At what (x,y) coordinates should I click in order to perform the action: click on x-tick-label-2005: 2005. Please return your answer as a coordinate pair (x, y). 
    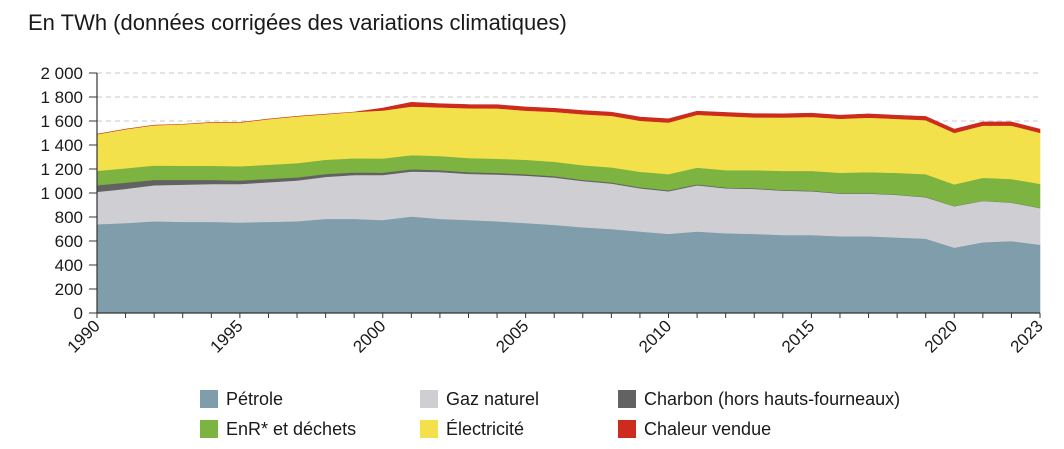
    Looking at the image, I should click on (512, 336).